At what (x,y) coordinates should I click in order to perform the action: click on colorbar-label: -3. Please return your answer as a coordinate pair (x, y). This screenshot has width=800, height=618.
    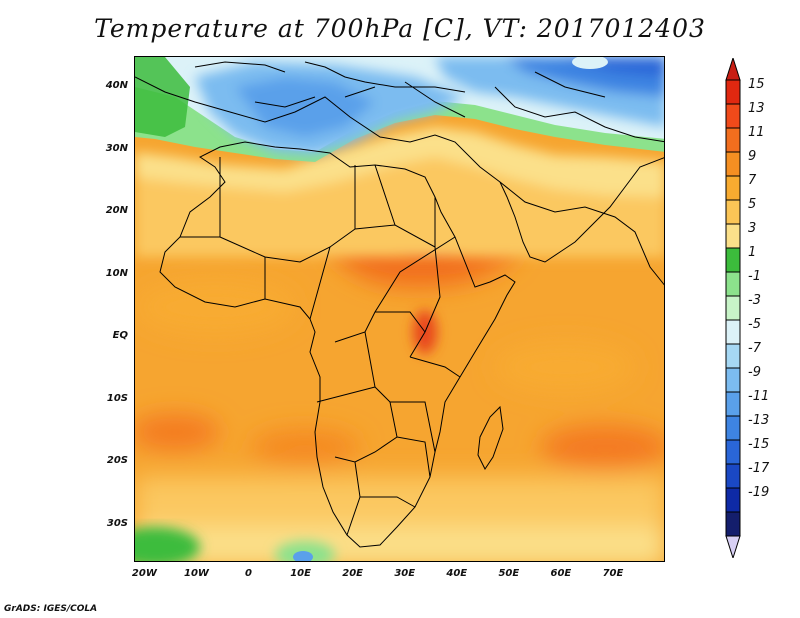
    Looking at the image, I should click on (754, 300).